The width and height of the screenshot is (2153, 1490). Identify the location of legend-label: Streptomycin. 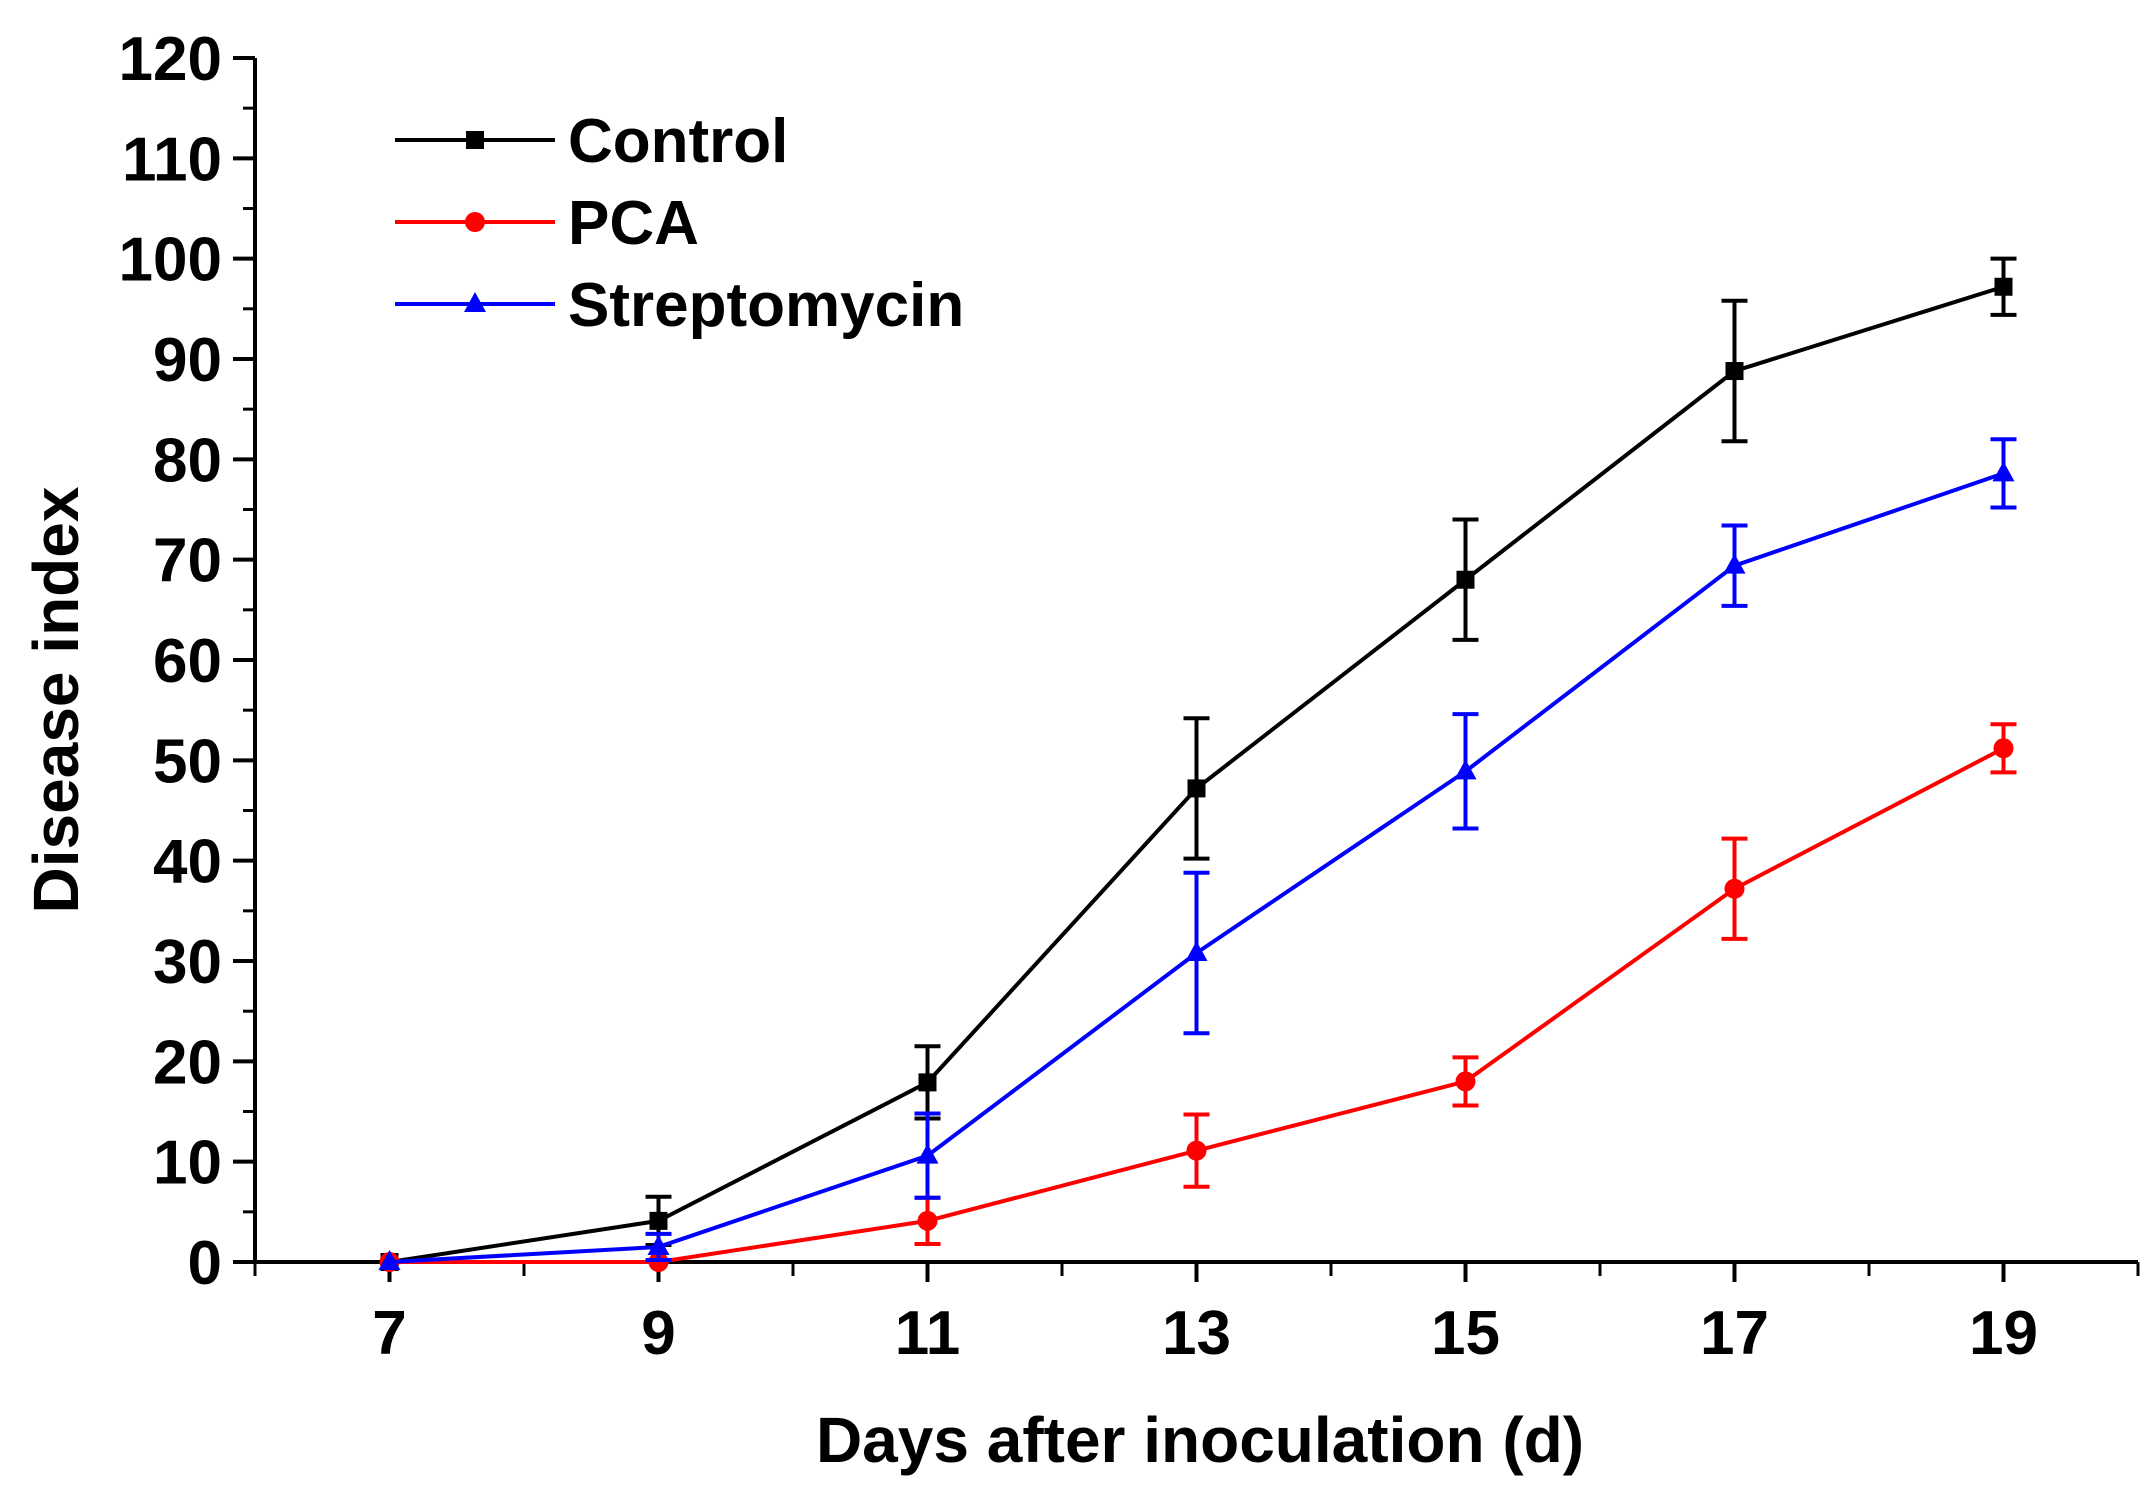
(766, 305).